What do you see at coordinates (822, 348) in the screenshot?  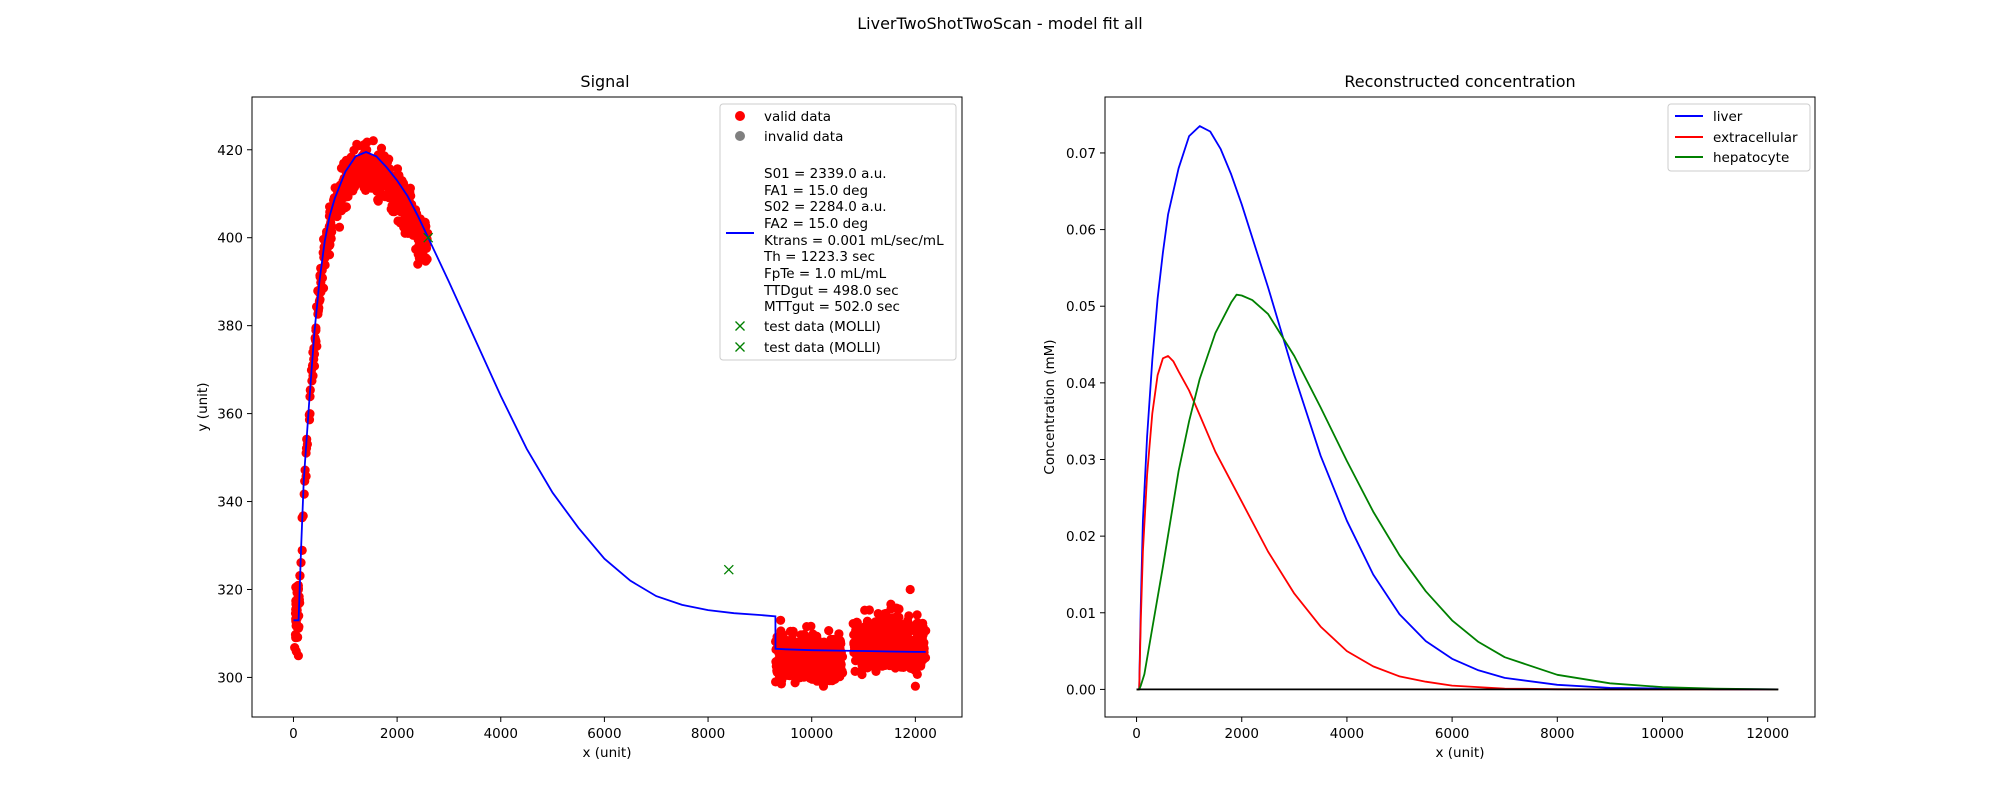 I see `legend-test2-label: test data (MOLLI)` at bounding box center [822, 348].